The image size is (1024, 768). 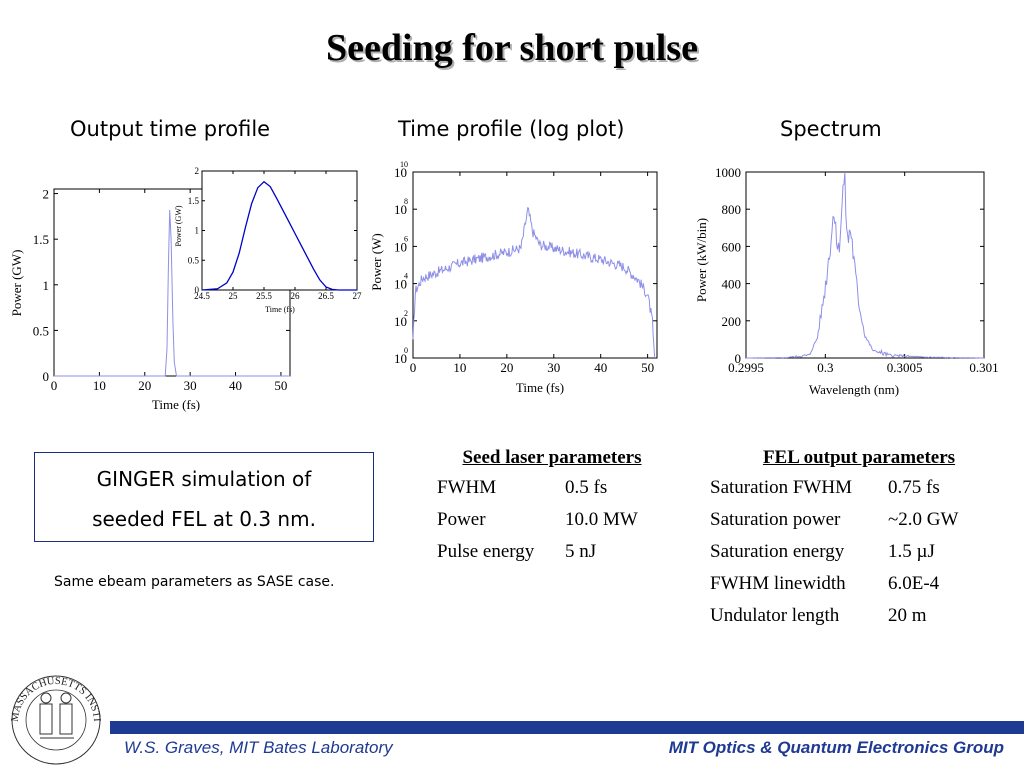 I want to click on ticks: 0.2995 0.3 0.3005 0.301 0 200 400 600 800 1000, so click(x=857, y=270).